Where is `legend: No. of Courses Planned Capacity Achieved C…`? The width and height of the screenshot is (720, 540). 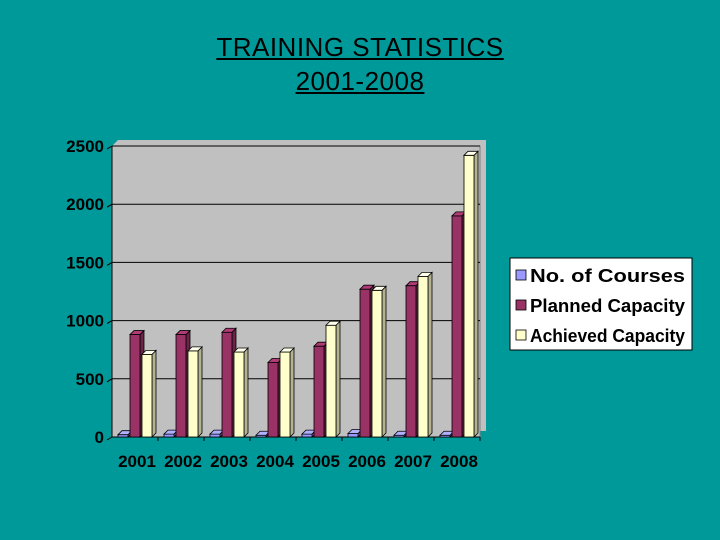
legend: No. of Courses Planned Capacity Achieved C… is located at coordinates (601, 304).